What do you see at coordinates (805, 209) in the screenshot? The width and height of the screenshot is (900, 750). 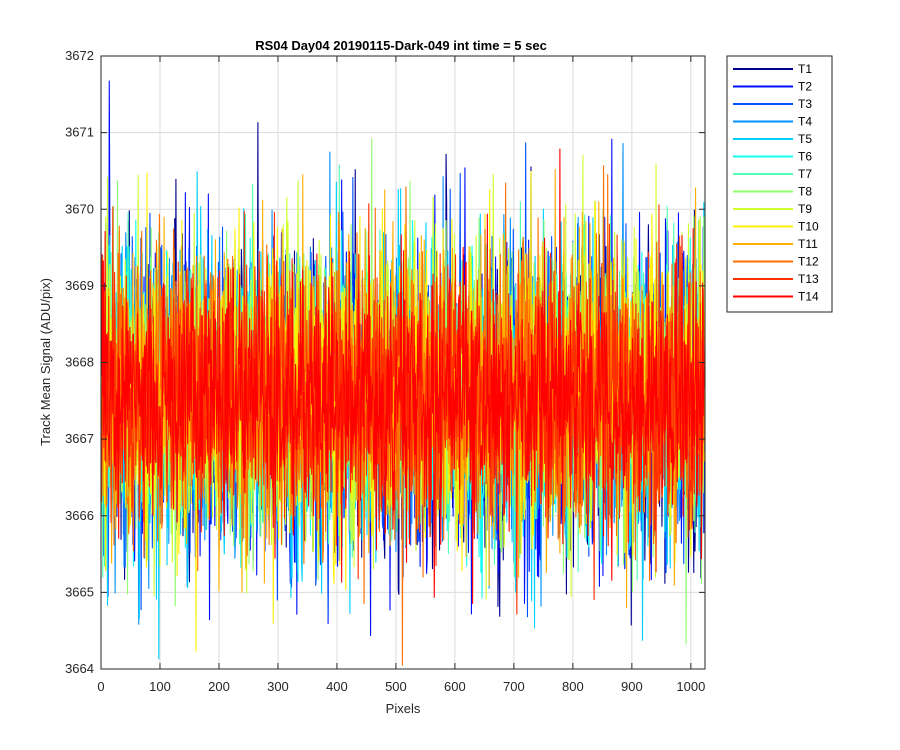 I see `legend-label-t9: T9` at bounding box center [805, 209].